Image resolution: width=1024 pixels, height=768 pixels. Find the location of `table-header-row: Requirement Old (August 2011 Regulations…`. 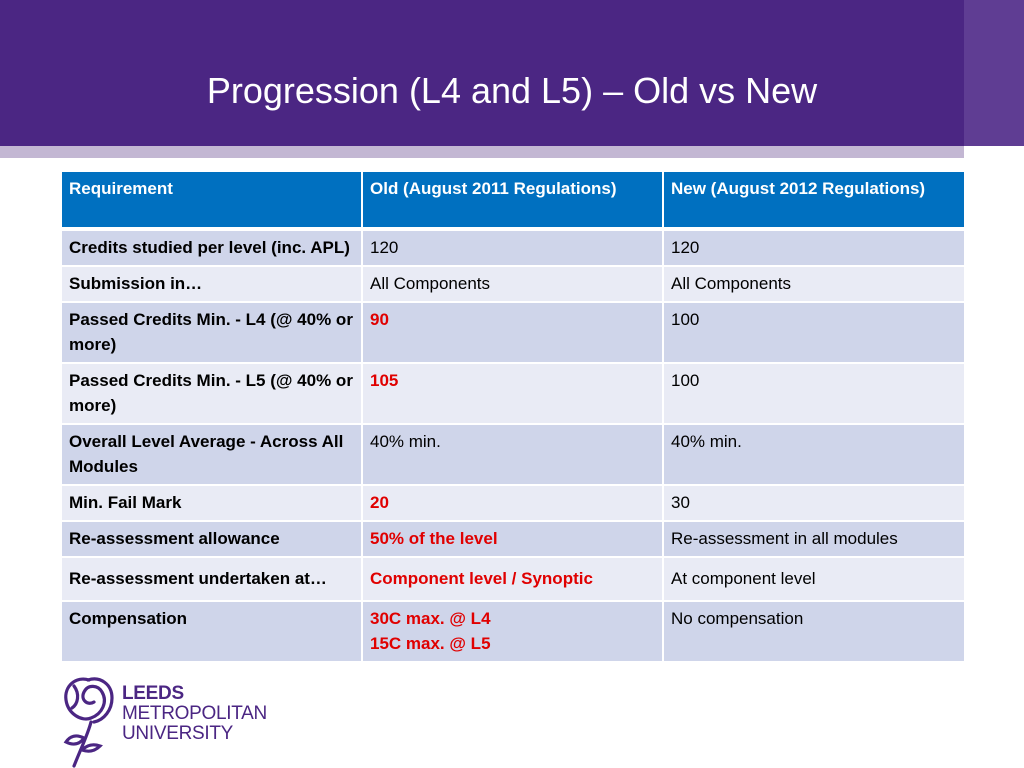

table-header-row: Requirement Old (August 2011 Regulations… is located at coordinates (513, 200).